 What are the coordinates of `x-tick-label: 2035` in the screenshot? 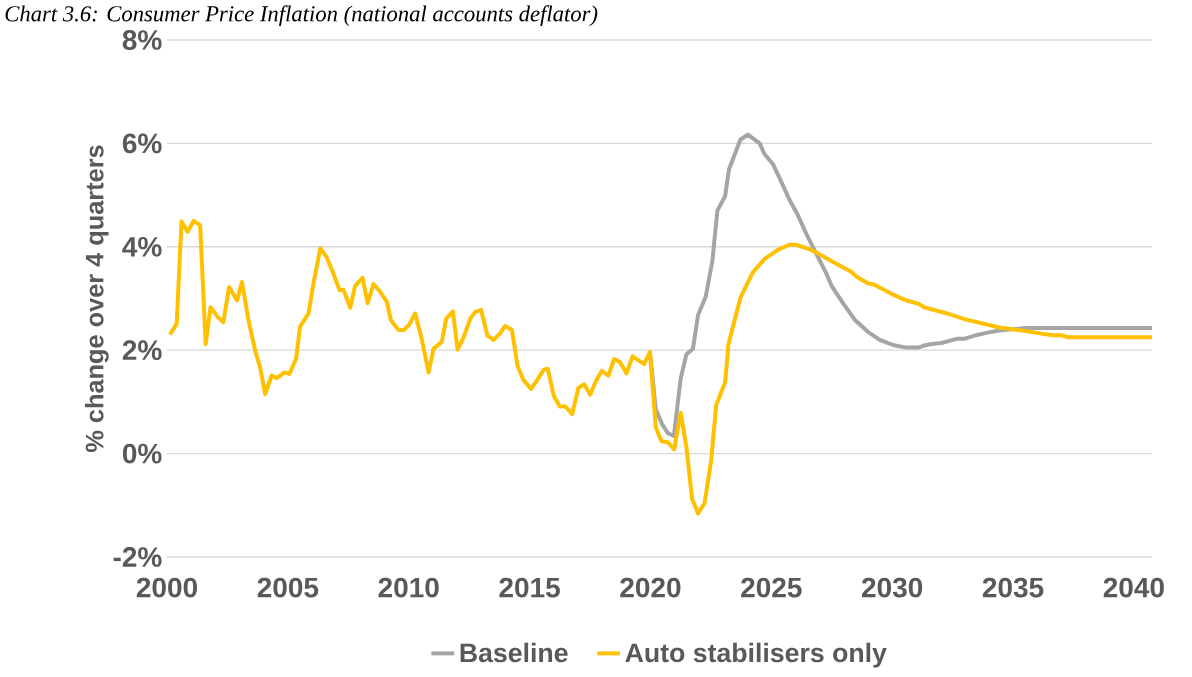 It's located at (1013, 587).